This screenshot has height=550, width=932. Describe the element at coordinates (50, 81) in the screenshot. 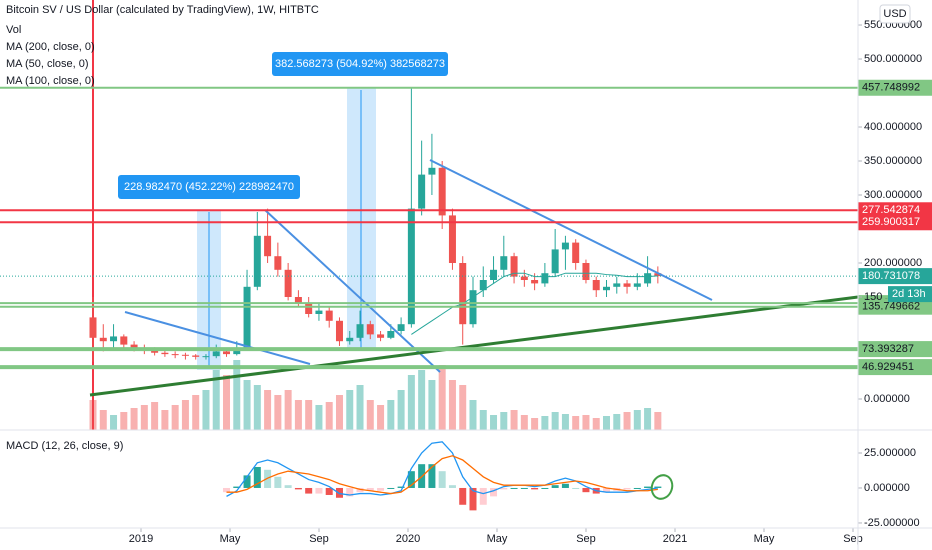

I see `legend-item: MA (100, close, 0)` at that location.